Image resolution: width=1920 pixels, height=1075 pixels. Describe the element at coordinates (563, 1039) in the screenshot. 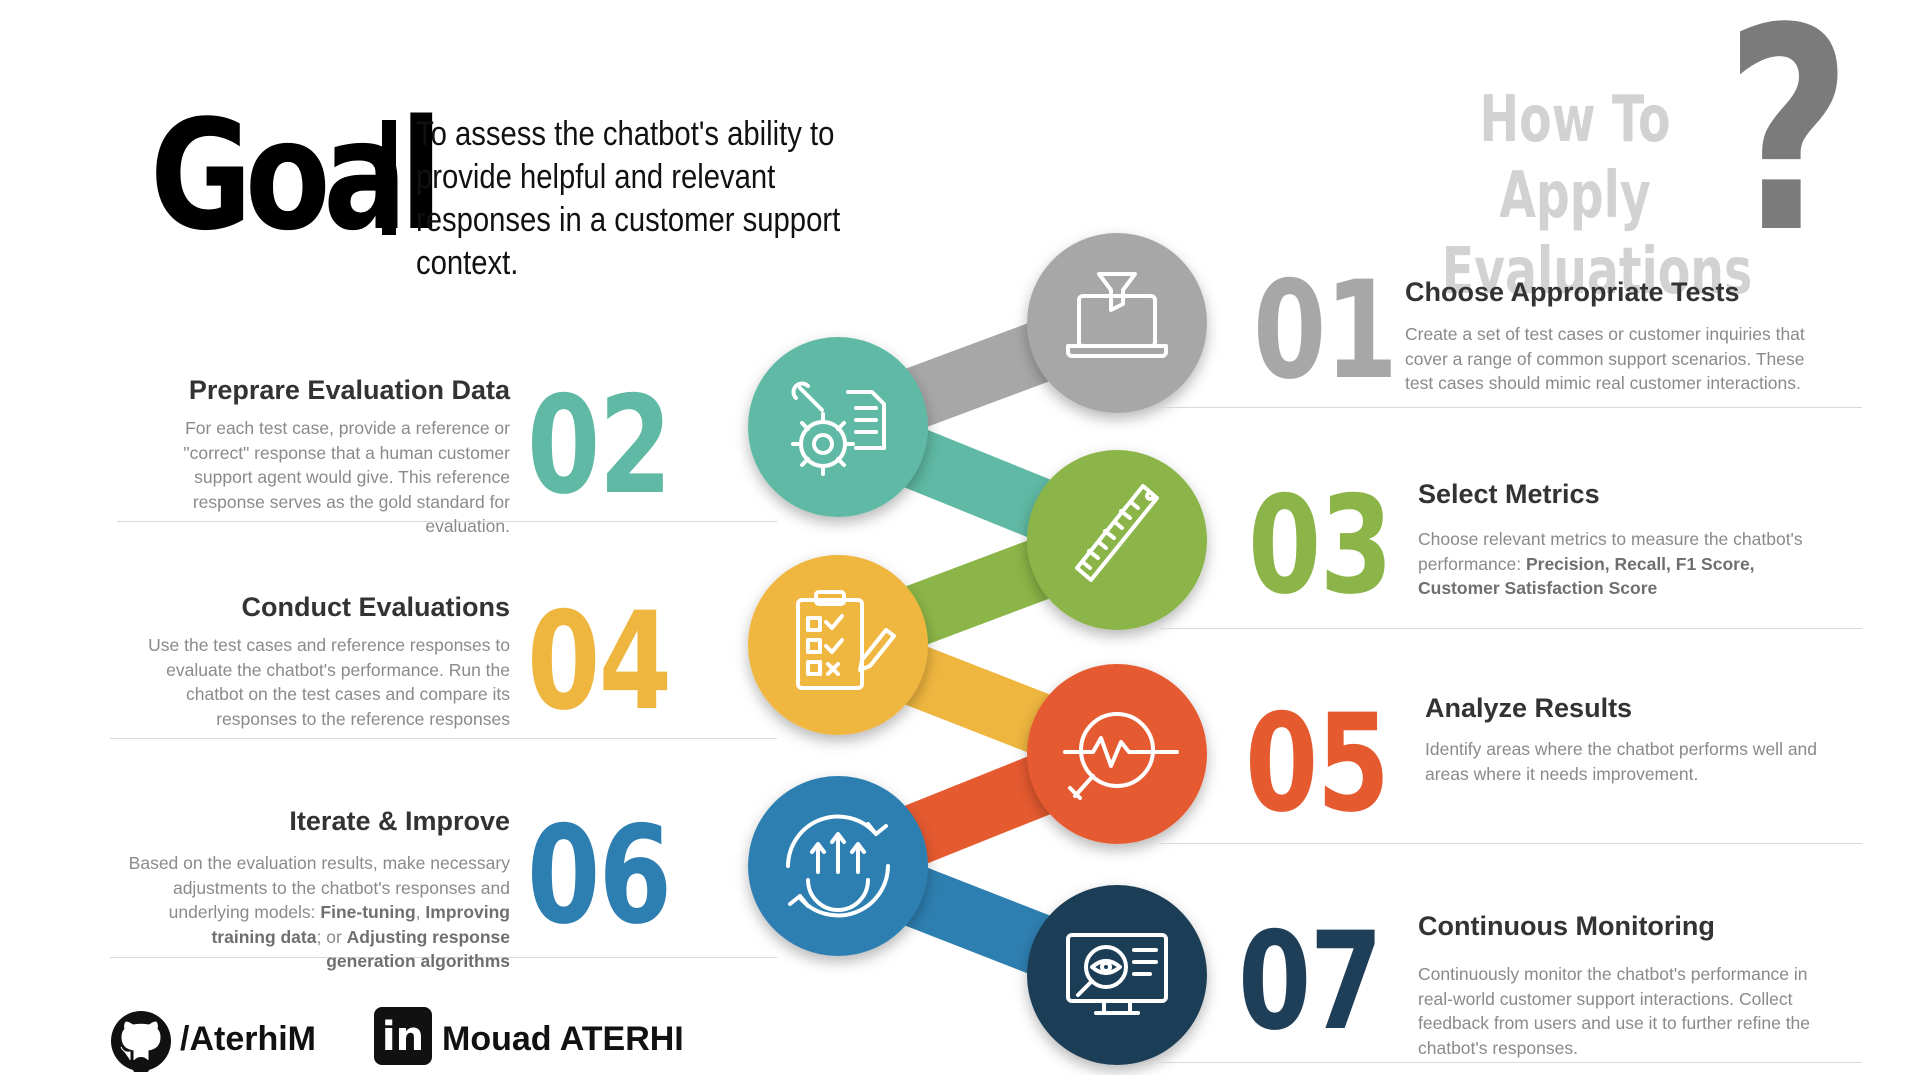

I see `linkedin-name: Mouad ATERHI` at that location.